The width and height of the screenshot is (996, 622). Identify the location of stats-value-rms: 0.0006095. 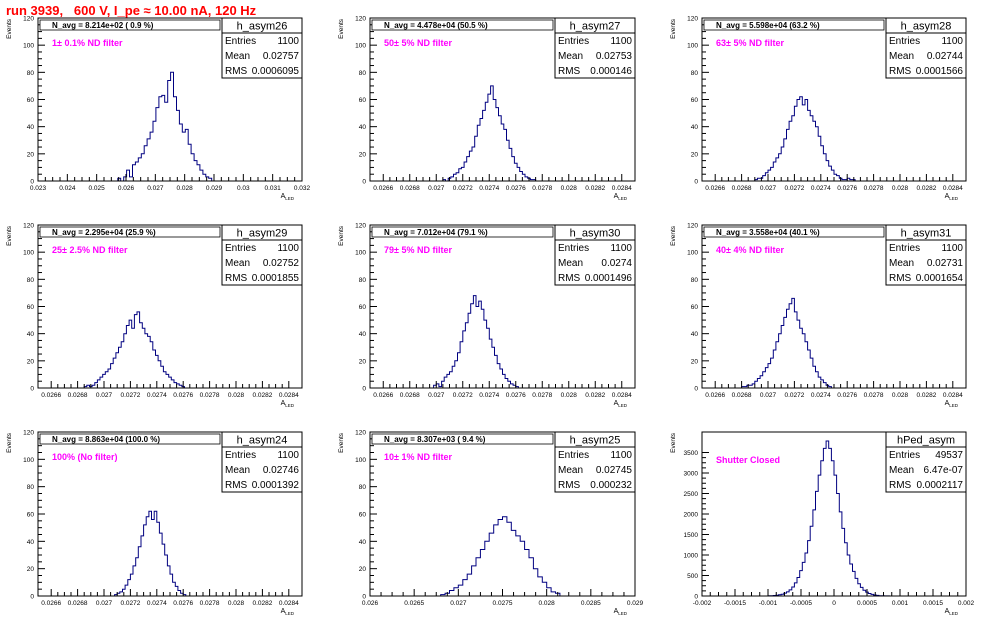
(276, 71).